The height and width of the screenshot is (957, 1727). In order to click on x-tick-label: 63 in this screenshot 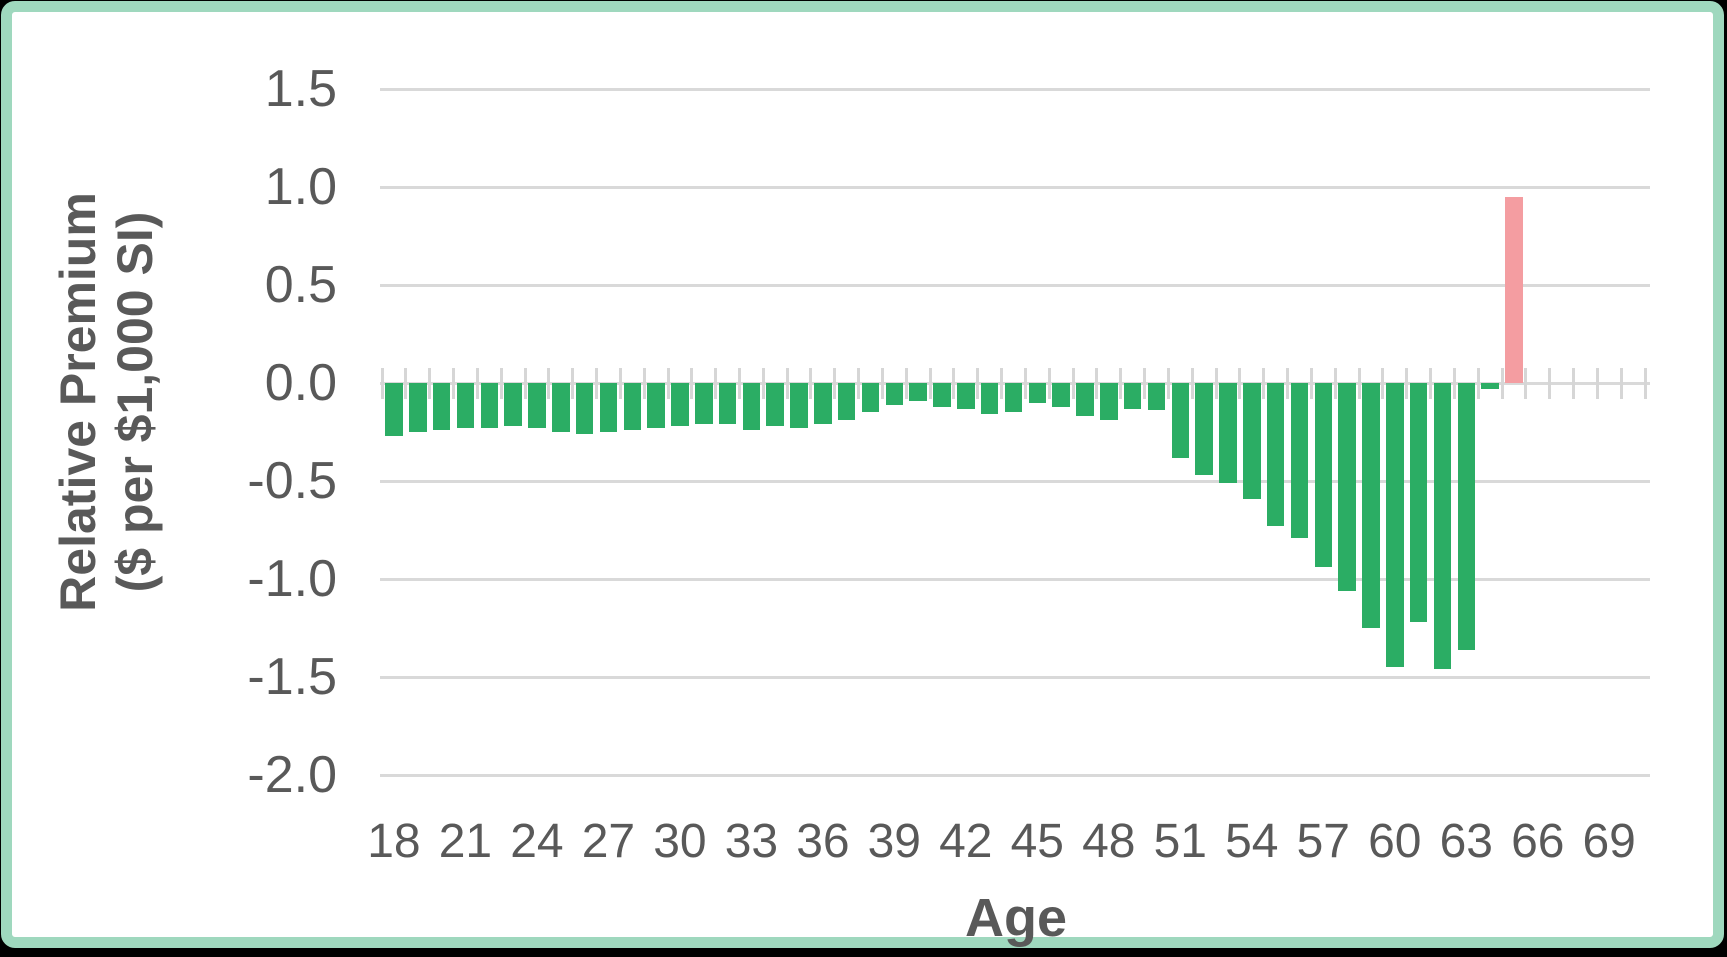, I will do `click(1466, 841)`.